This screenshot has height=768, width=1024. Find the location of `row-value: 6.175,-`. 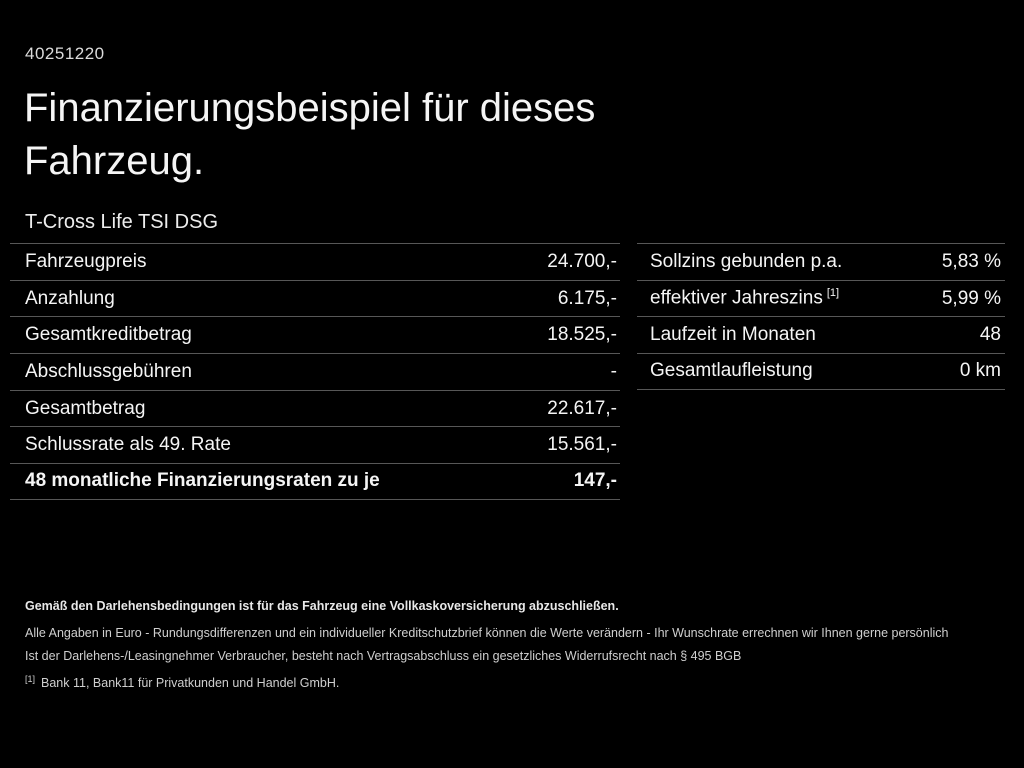

row-value: 6.175,- is located at coordinates (587, 298).